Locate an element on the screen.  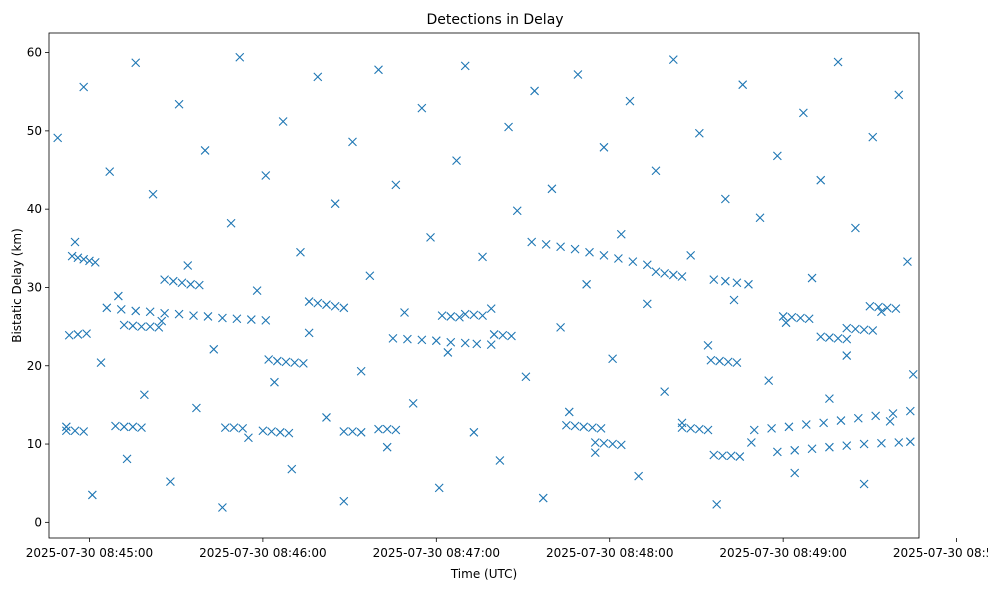
series-track-q is located at coordinates (608, 444).